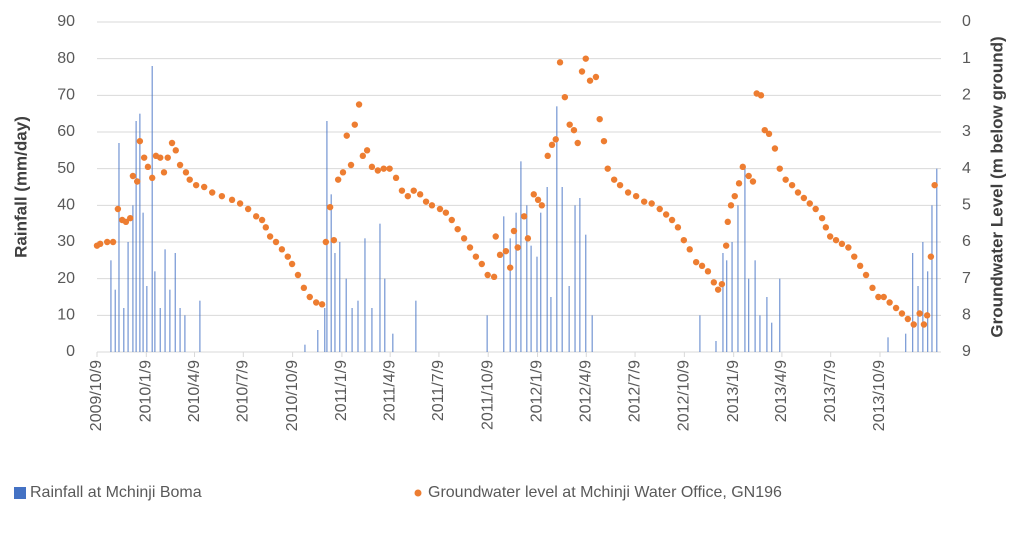 The height and width of the screenshot is (535, 1015). I want to click on y2-tick-label: 8, so click(966, 315).